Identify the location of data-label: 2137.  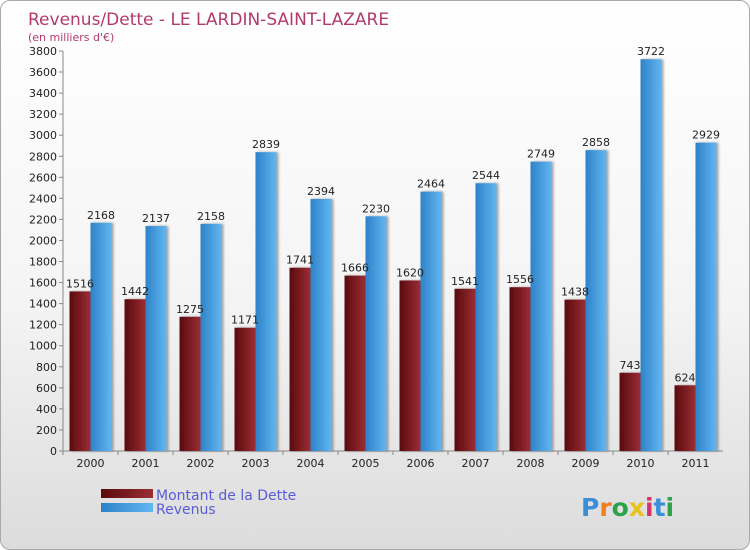
(156, 218).